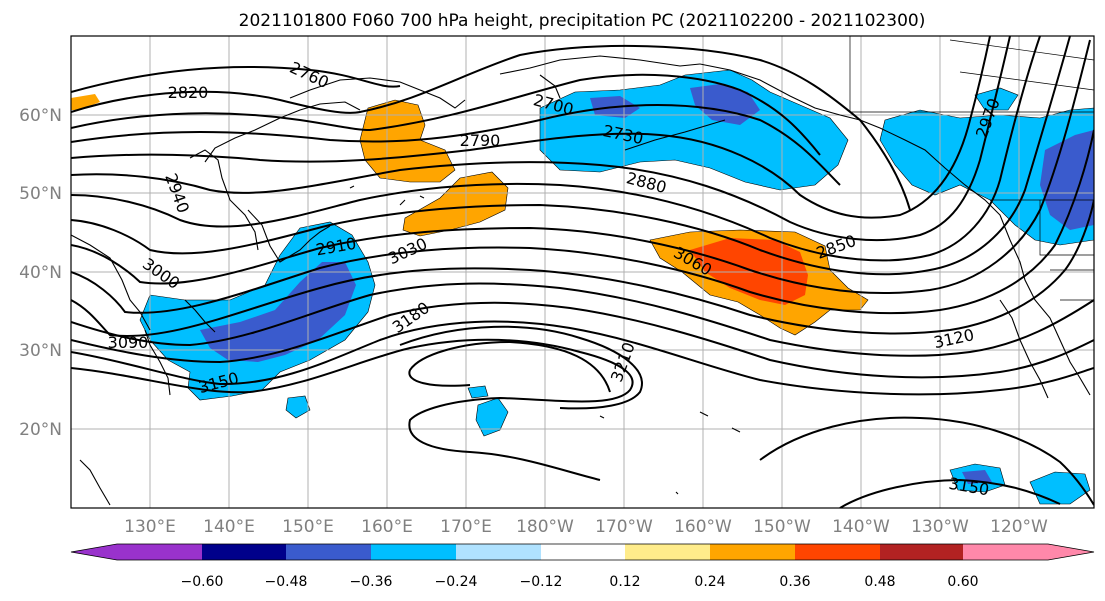 Image resolution: width=1105 pixels, height=601 pixels. I want to click on lon-tick-label: 150°W, so click(782, 527).